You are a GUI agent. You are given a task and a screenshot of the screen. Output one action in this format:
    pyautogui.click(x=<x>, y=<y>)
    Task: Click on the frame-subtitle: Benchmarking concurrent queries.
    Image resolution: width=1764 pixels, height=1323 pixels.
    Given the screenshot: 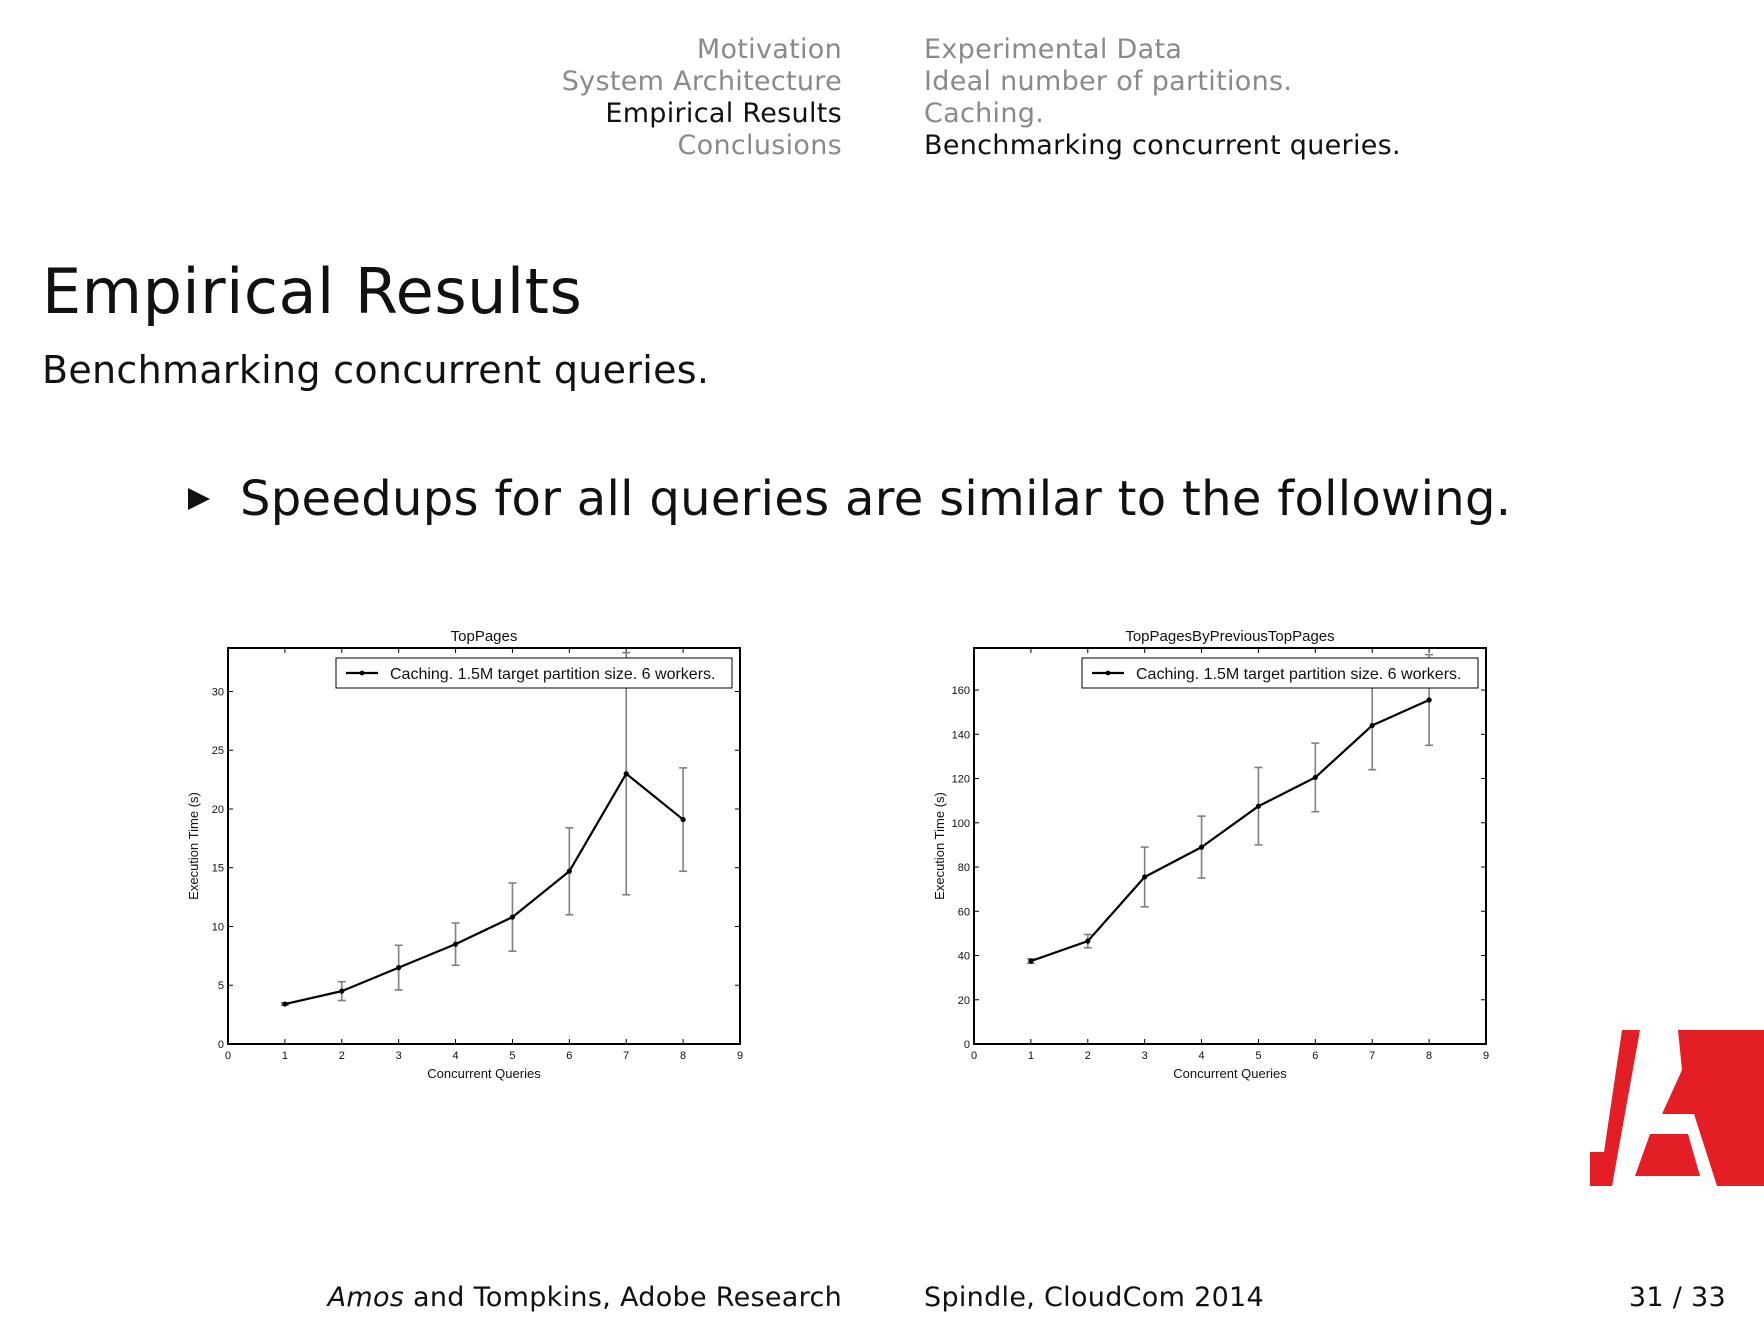 What is the action you would take?
    pyautogui.click(x=376, y=370)
    